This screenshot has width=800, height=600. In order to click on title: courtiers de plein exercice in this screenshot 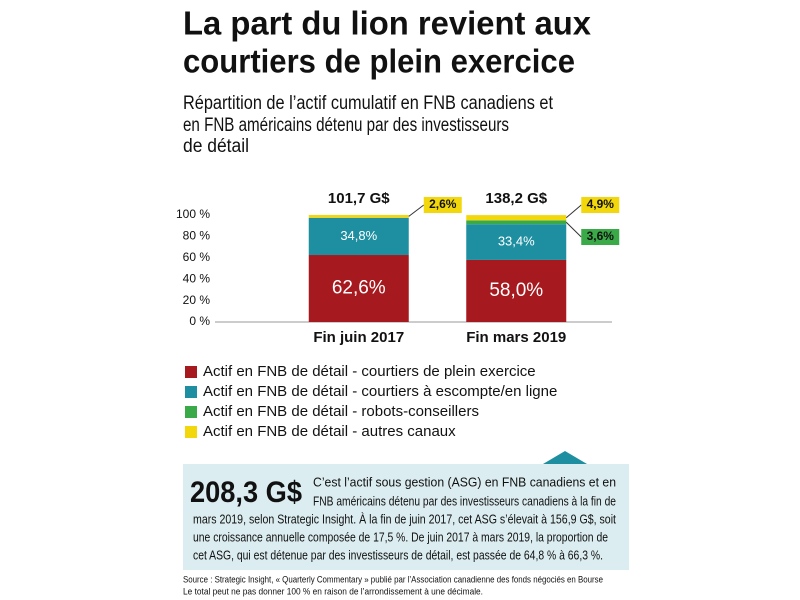, I will do `click(379, 61)`.